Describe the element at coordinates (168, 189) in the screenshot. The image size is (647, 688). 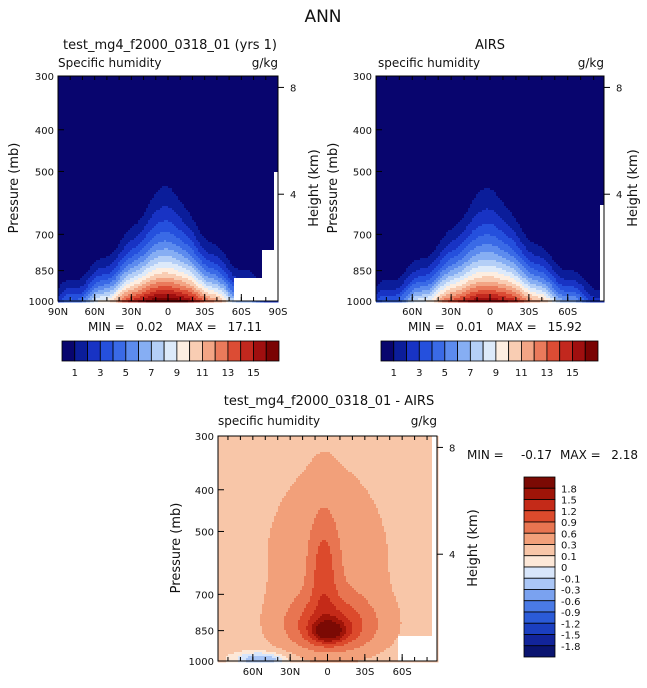
I see `model-contour-field` at that location.